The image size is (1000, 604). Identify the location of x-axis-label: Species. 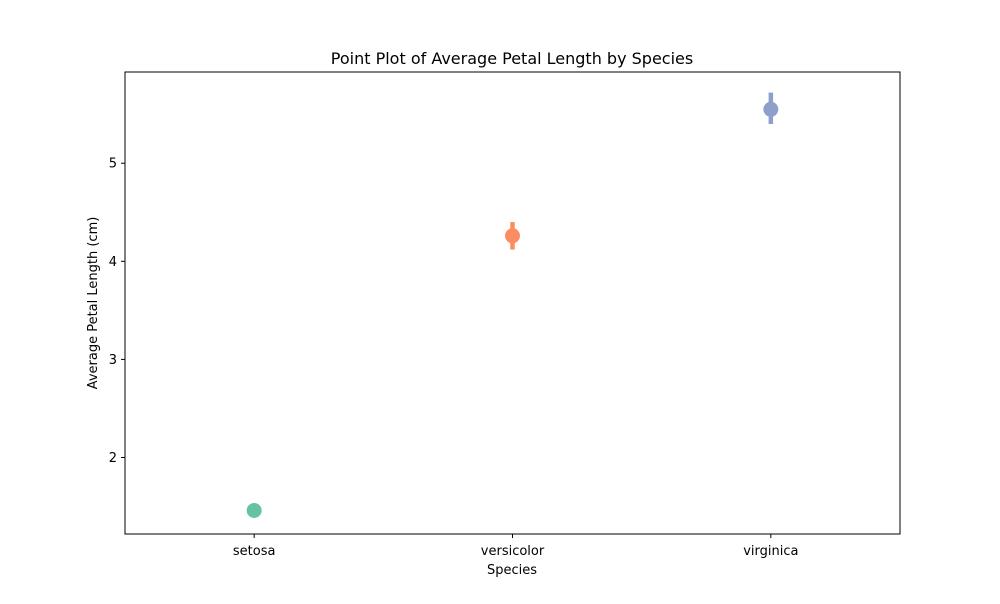
(512, 570).